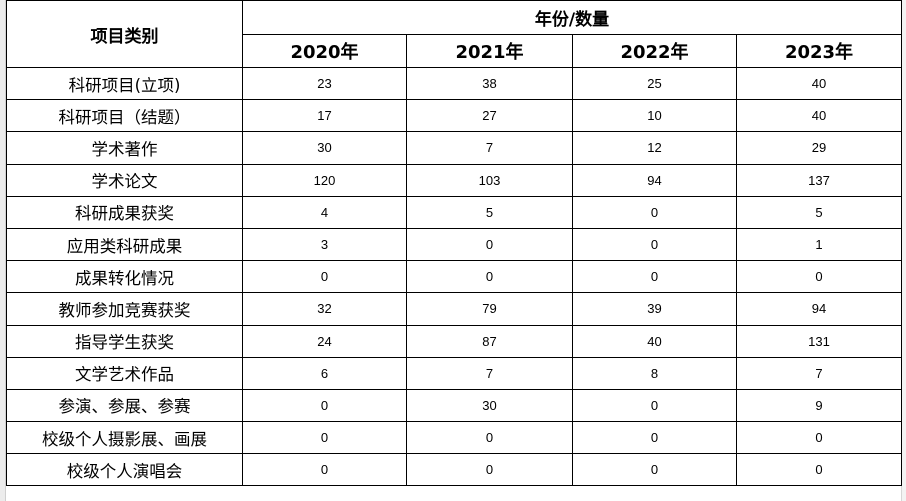  Describe the element at coordinates (489, 83) in the screenshot. I see `value-cell: 38` at that location.